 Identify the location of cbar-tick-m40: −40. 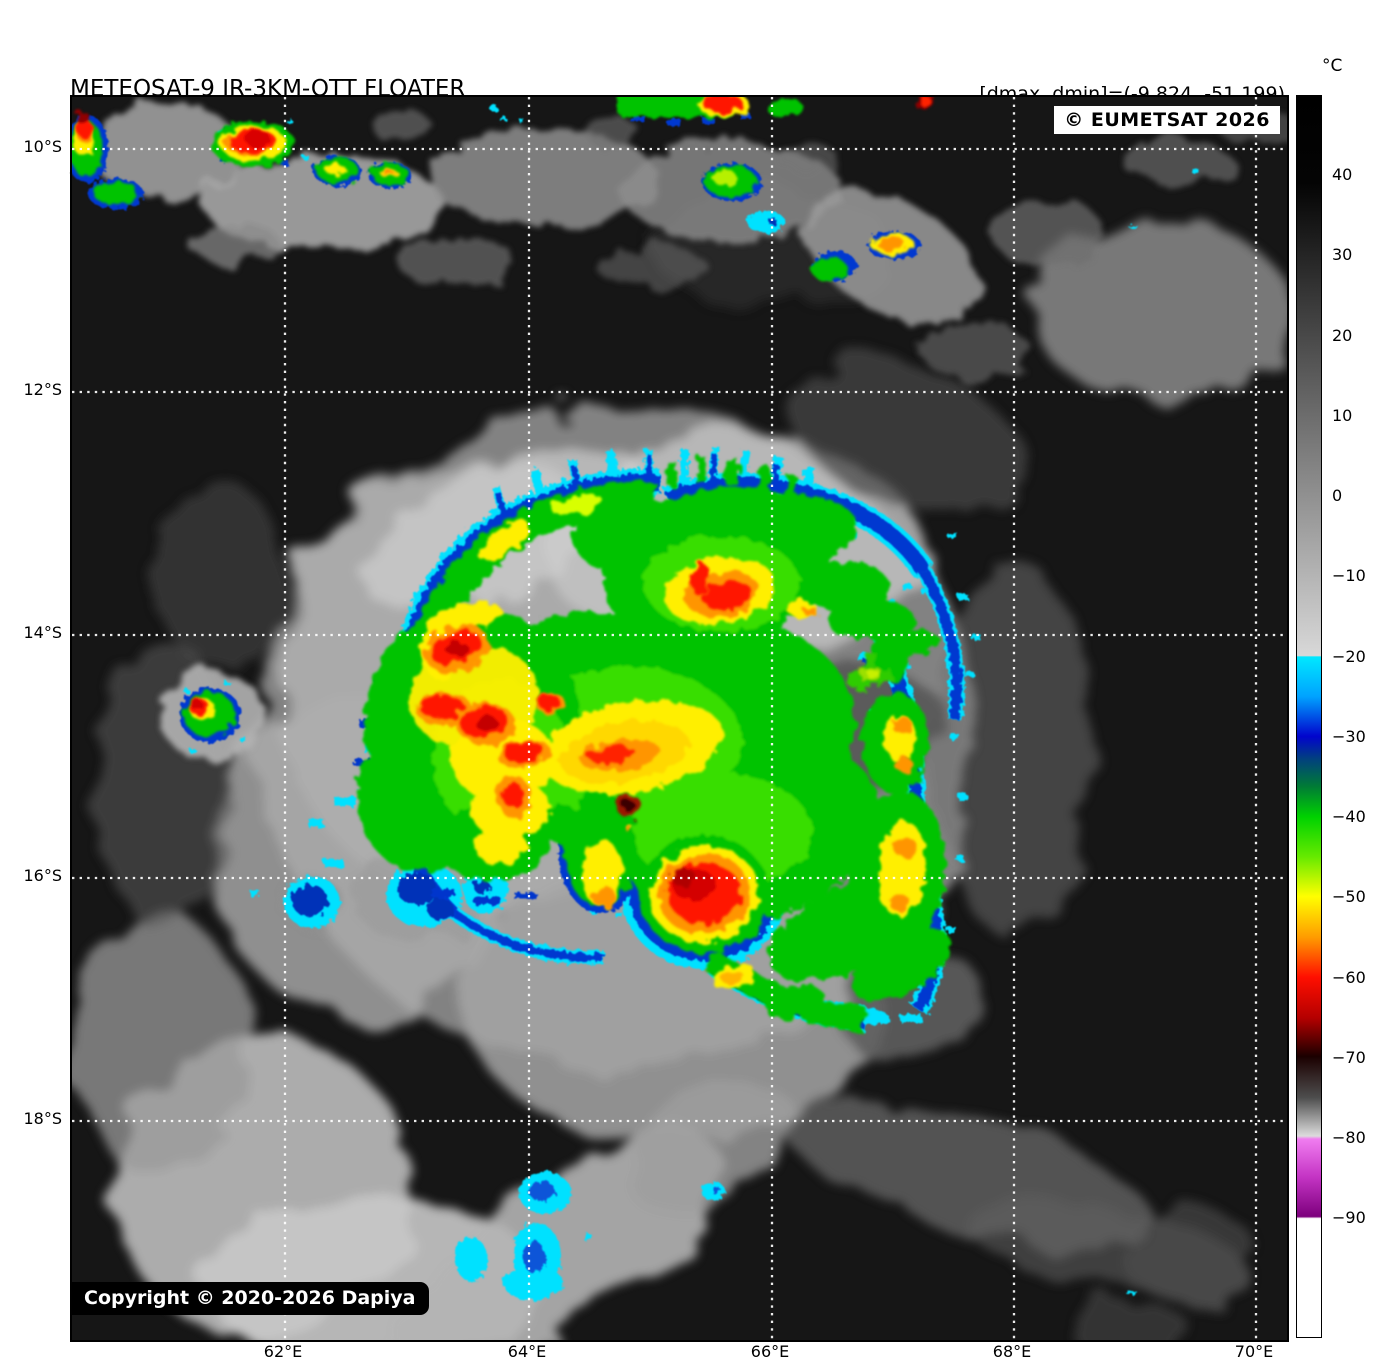
(1349, 816).